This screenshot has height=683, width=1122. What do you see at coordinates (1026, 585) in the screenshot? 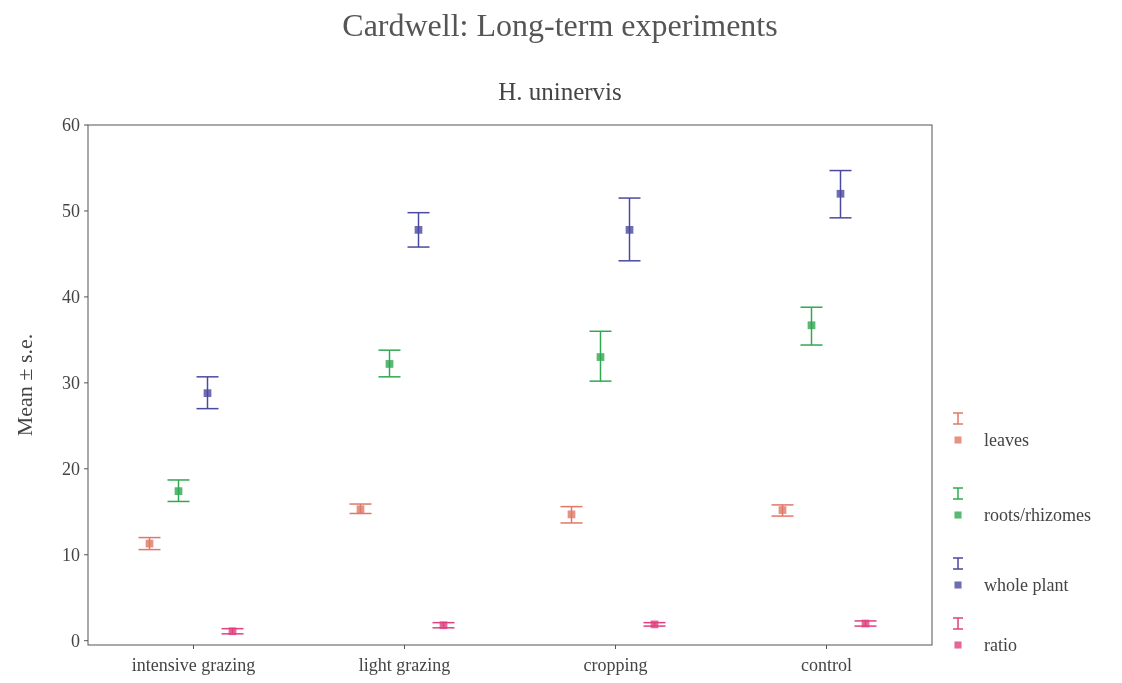
I see `legend-label: whole plant` at bounding box center [1026, 585].